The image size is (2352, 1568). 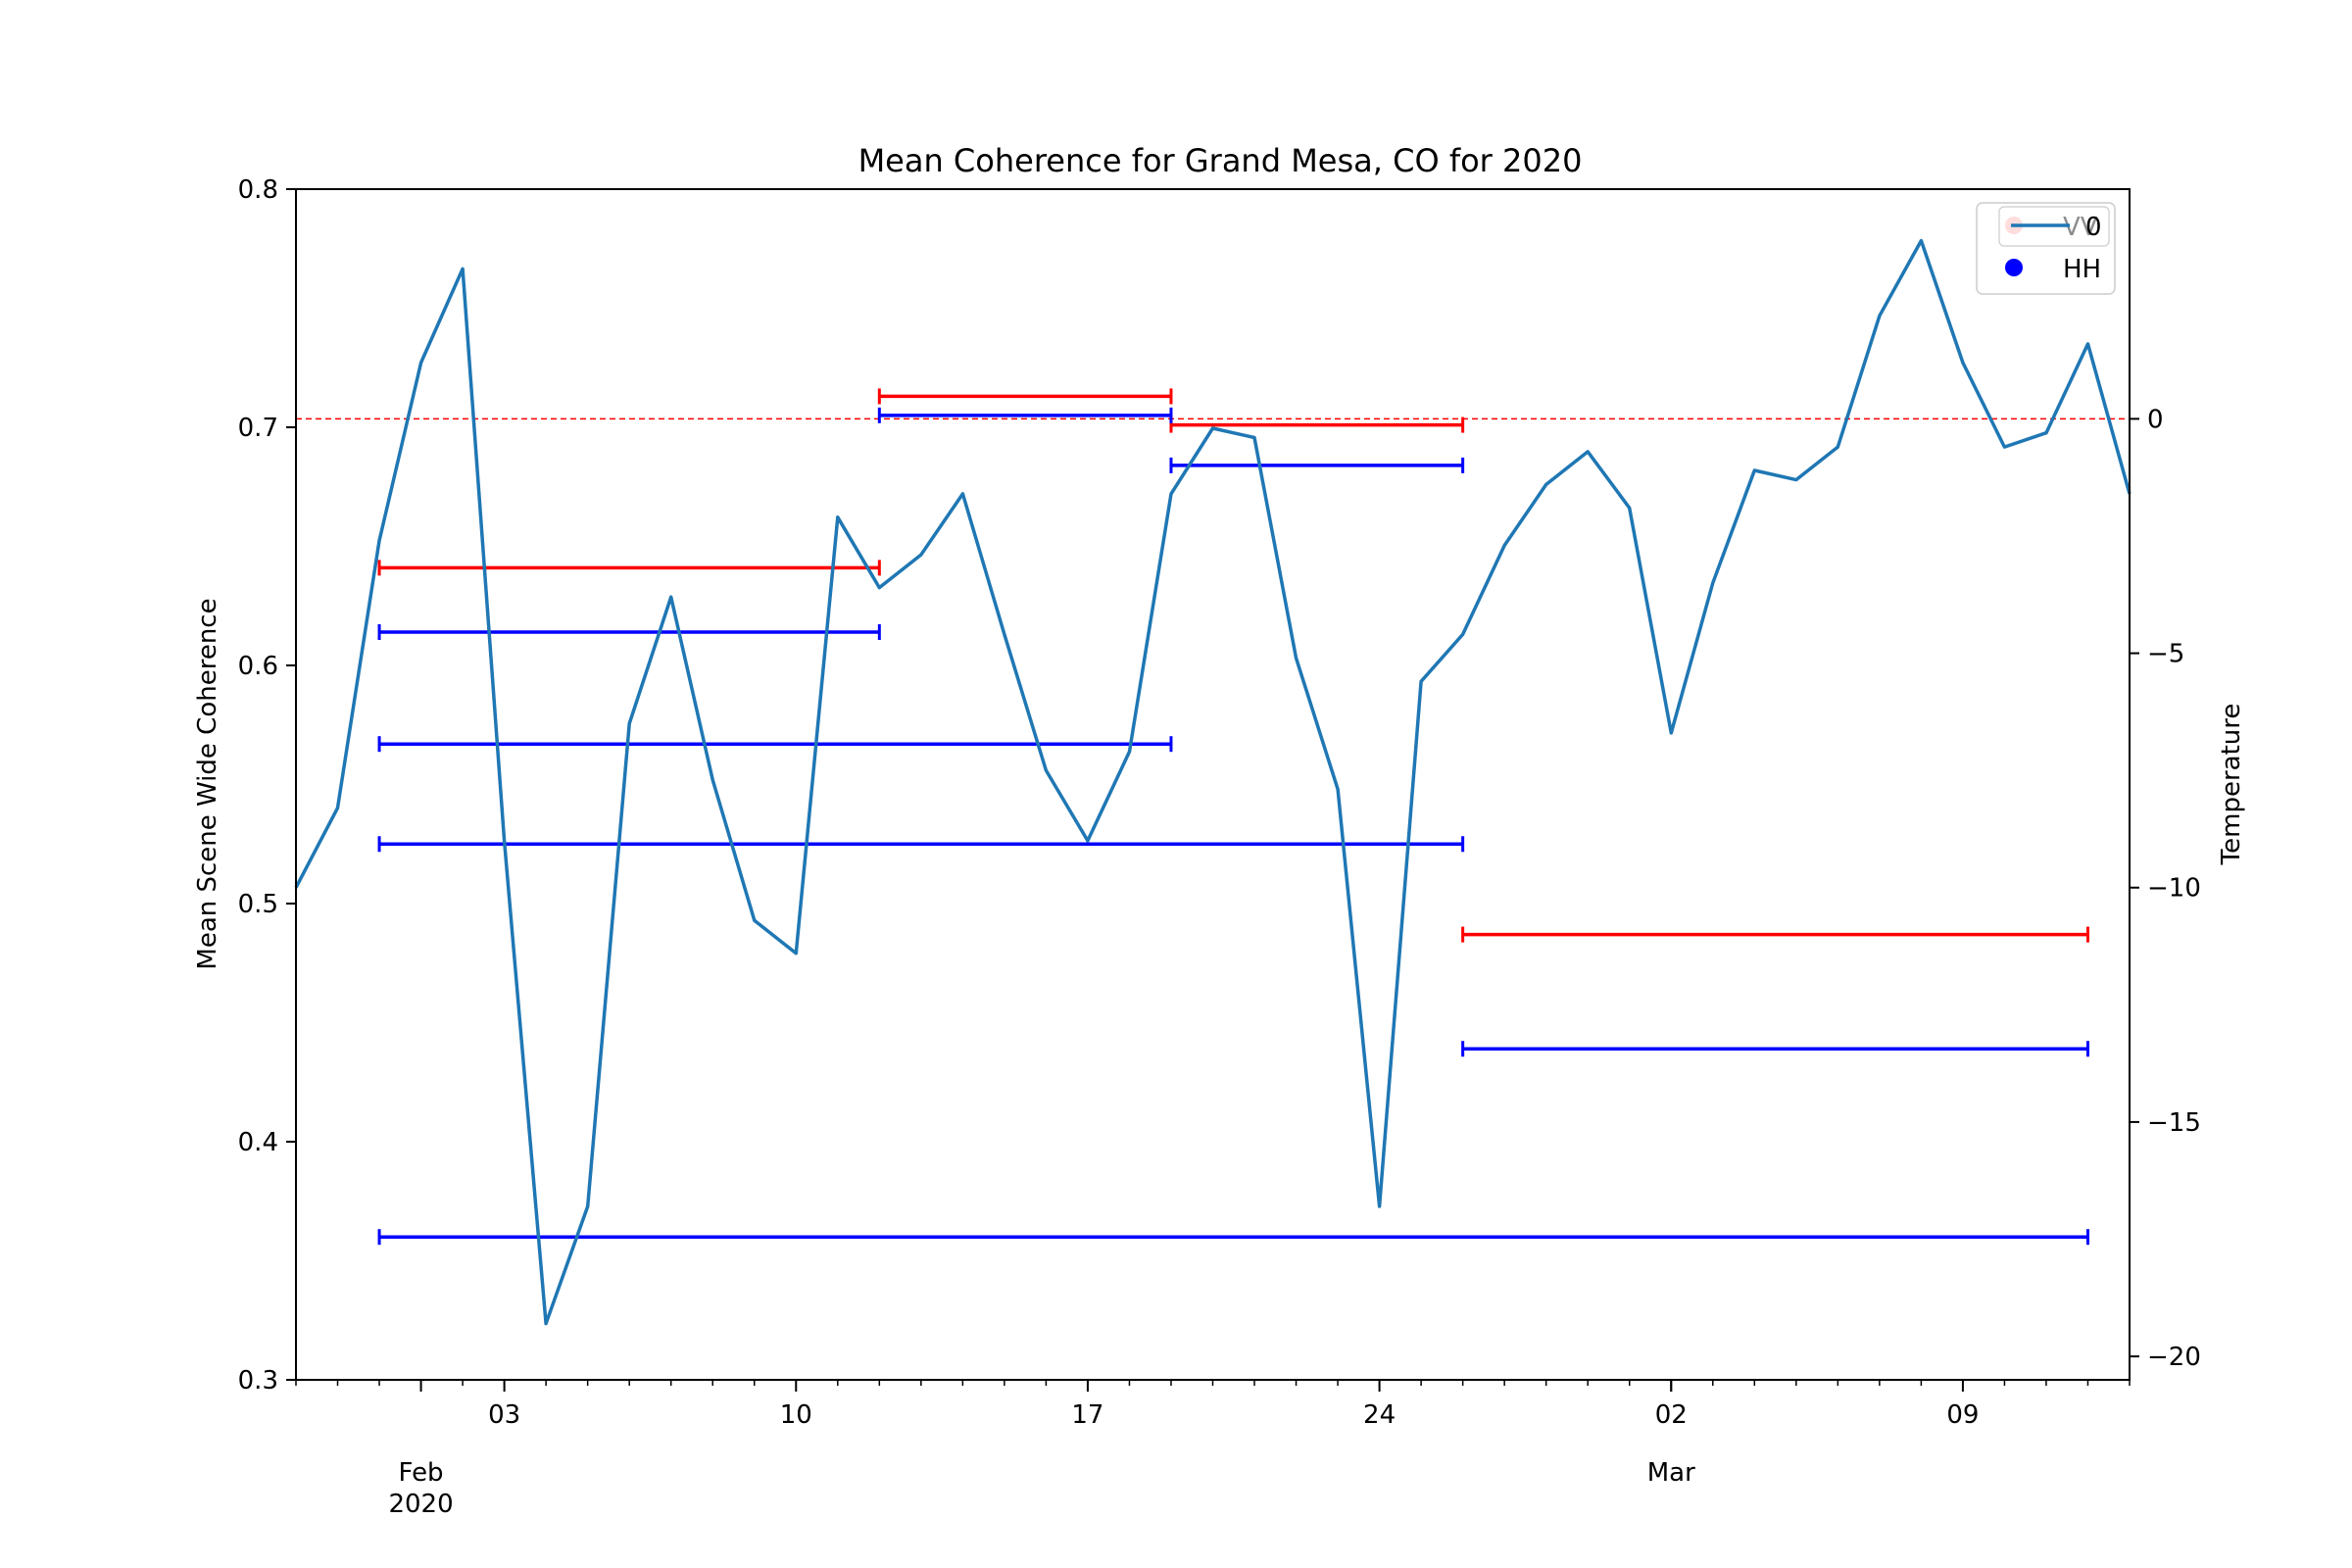 What do you see at coordinates (796, 1415) in the screenshot?
I see `x-tick-label: 10` at bounding box center [796, 1415].